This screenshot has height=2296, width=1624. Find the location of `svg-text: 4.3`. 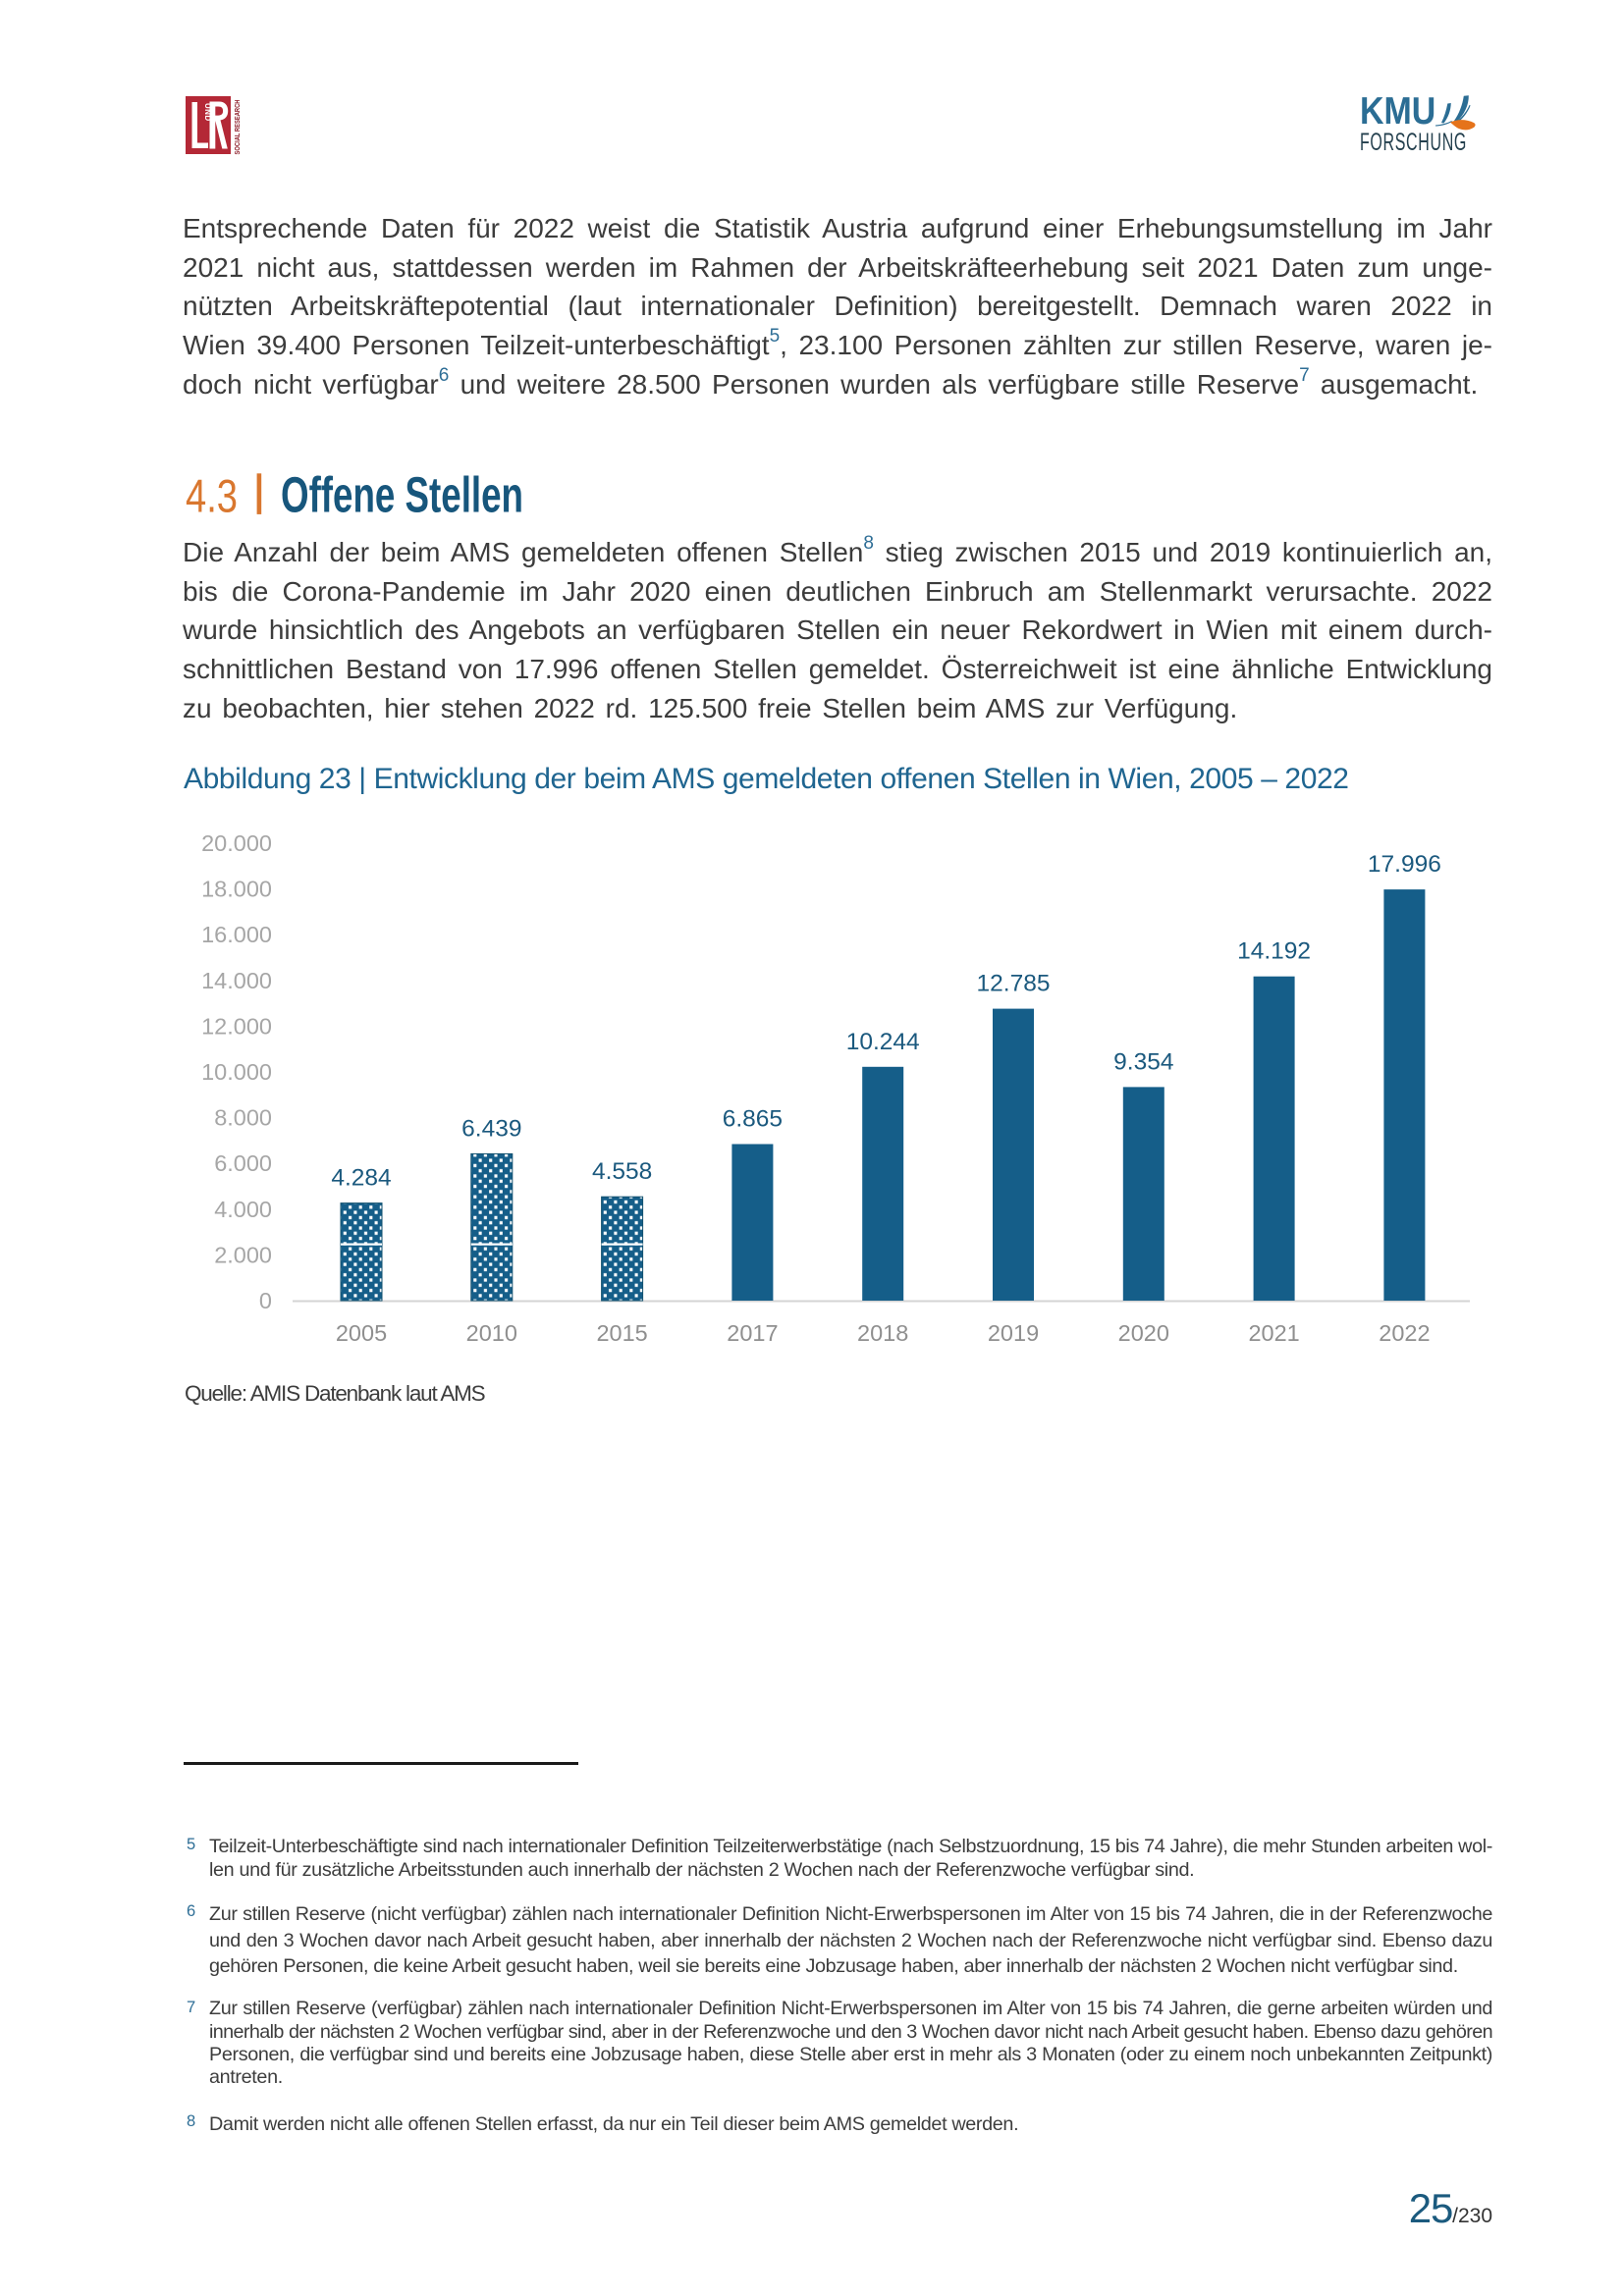

svg-text: 4.3 is located at coordinates (212, 496).